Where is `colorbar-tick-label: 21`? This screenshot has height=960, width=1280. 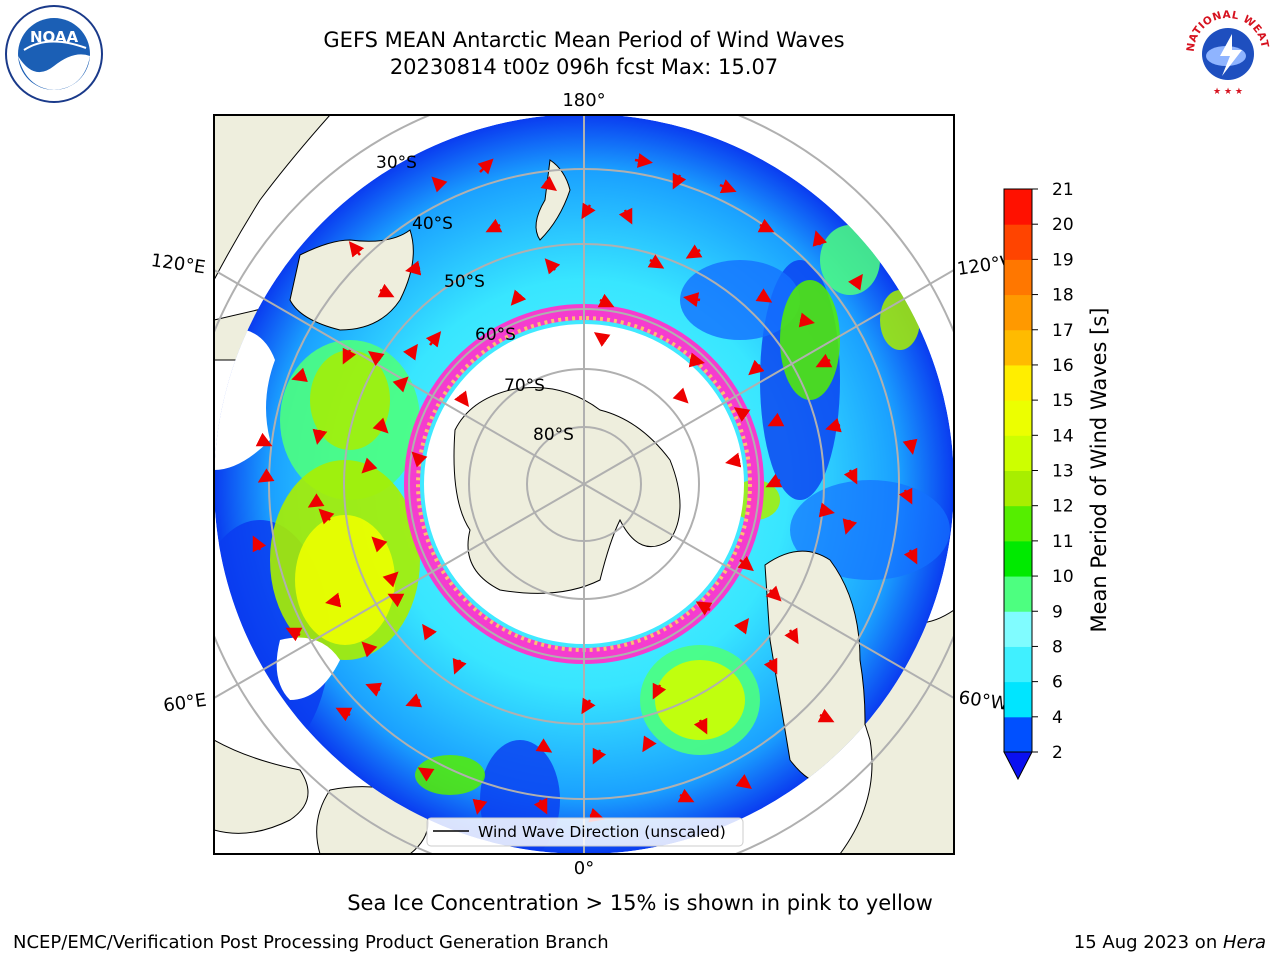
colorbar-tick-label: 21 is located at coordinates (1063, 190).